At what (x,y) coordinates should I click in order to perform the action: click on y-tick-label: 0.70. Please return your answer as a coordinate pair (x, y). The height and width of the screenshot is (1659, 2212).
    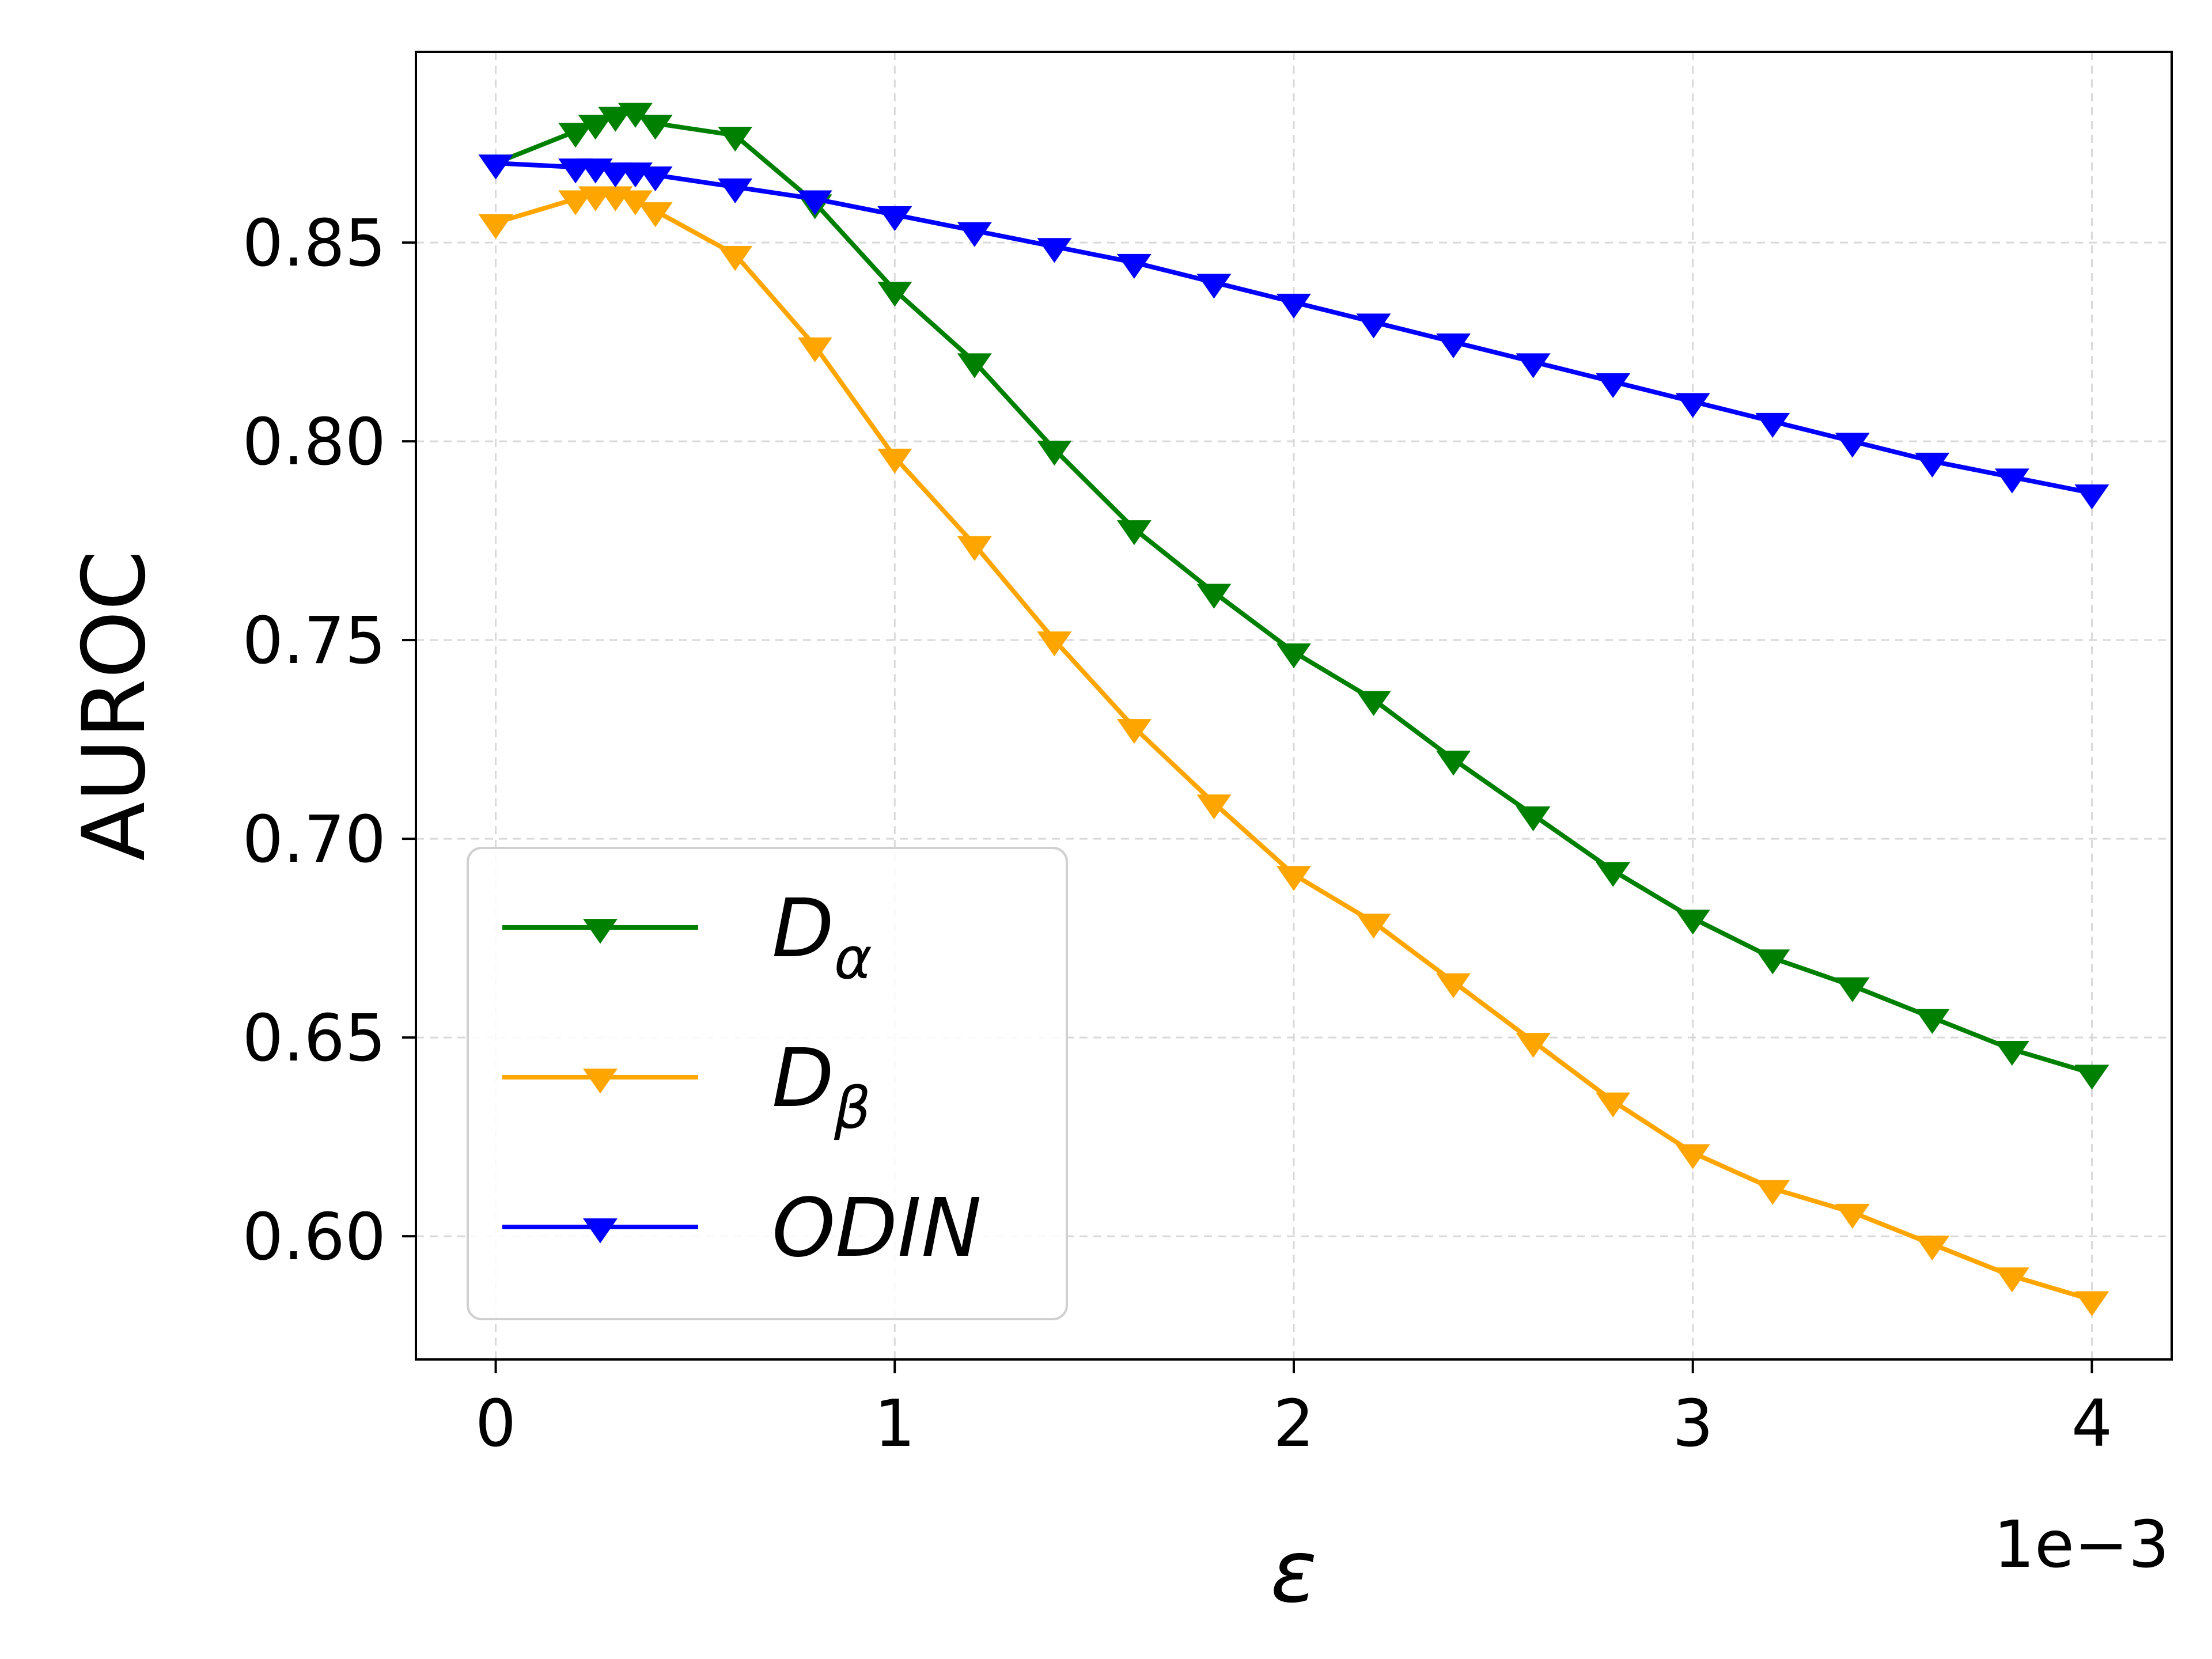
    Looking at the image, I should click on (314, 839).